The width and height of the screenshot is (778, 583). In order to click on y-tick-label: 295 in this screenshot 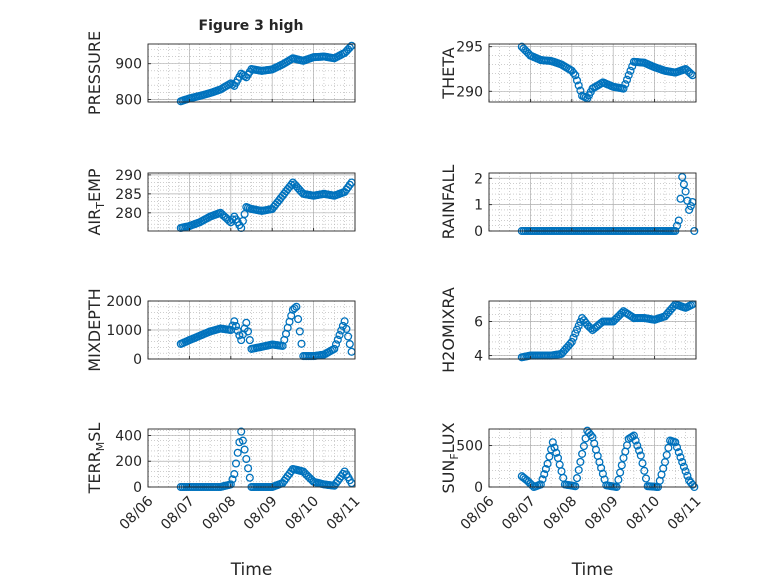, I will do `click(469, 48)`.